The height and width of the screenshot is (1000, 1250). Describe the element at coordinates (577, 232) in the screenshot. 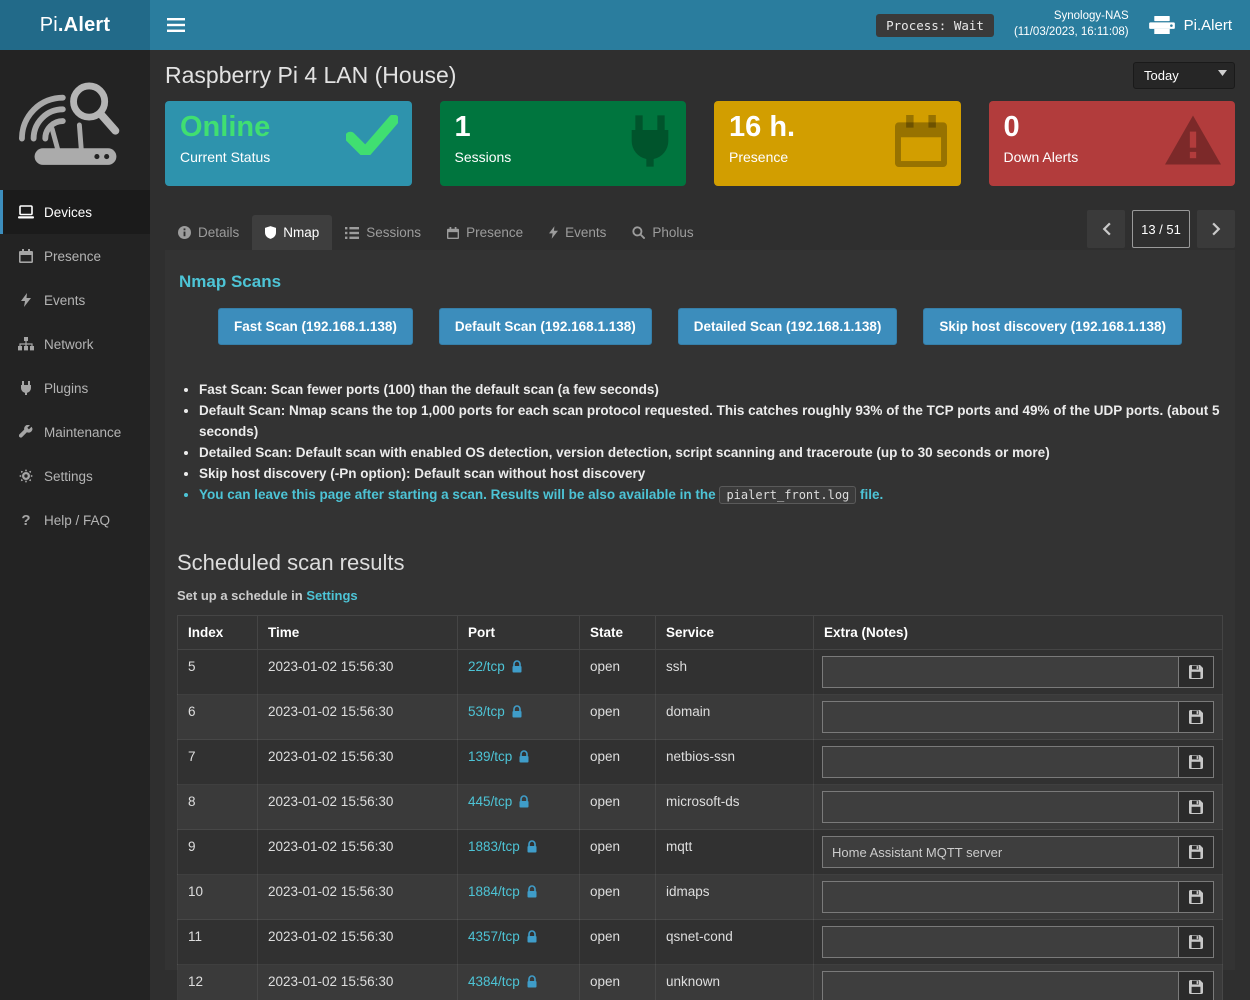

I see `tab-events: Events` at that location.